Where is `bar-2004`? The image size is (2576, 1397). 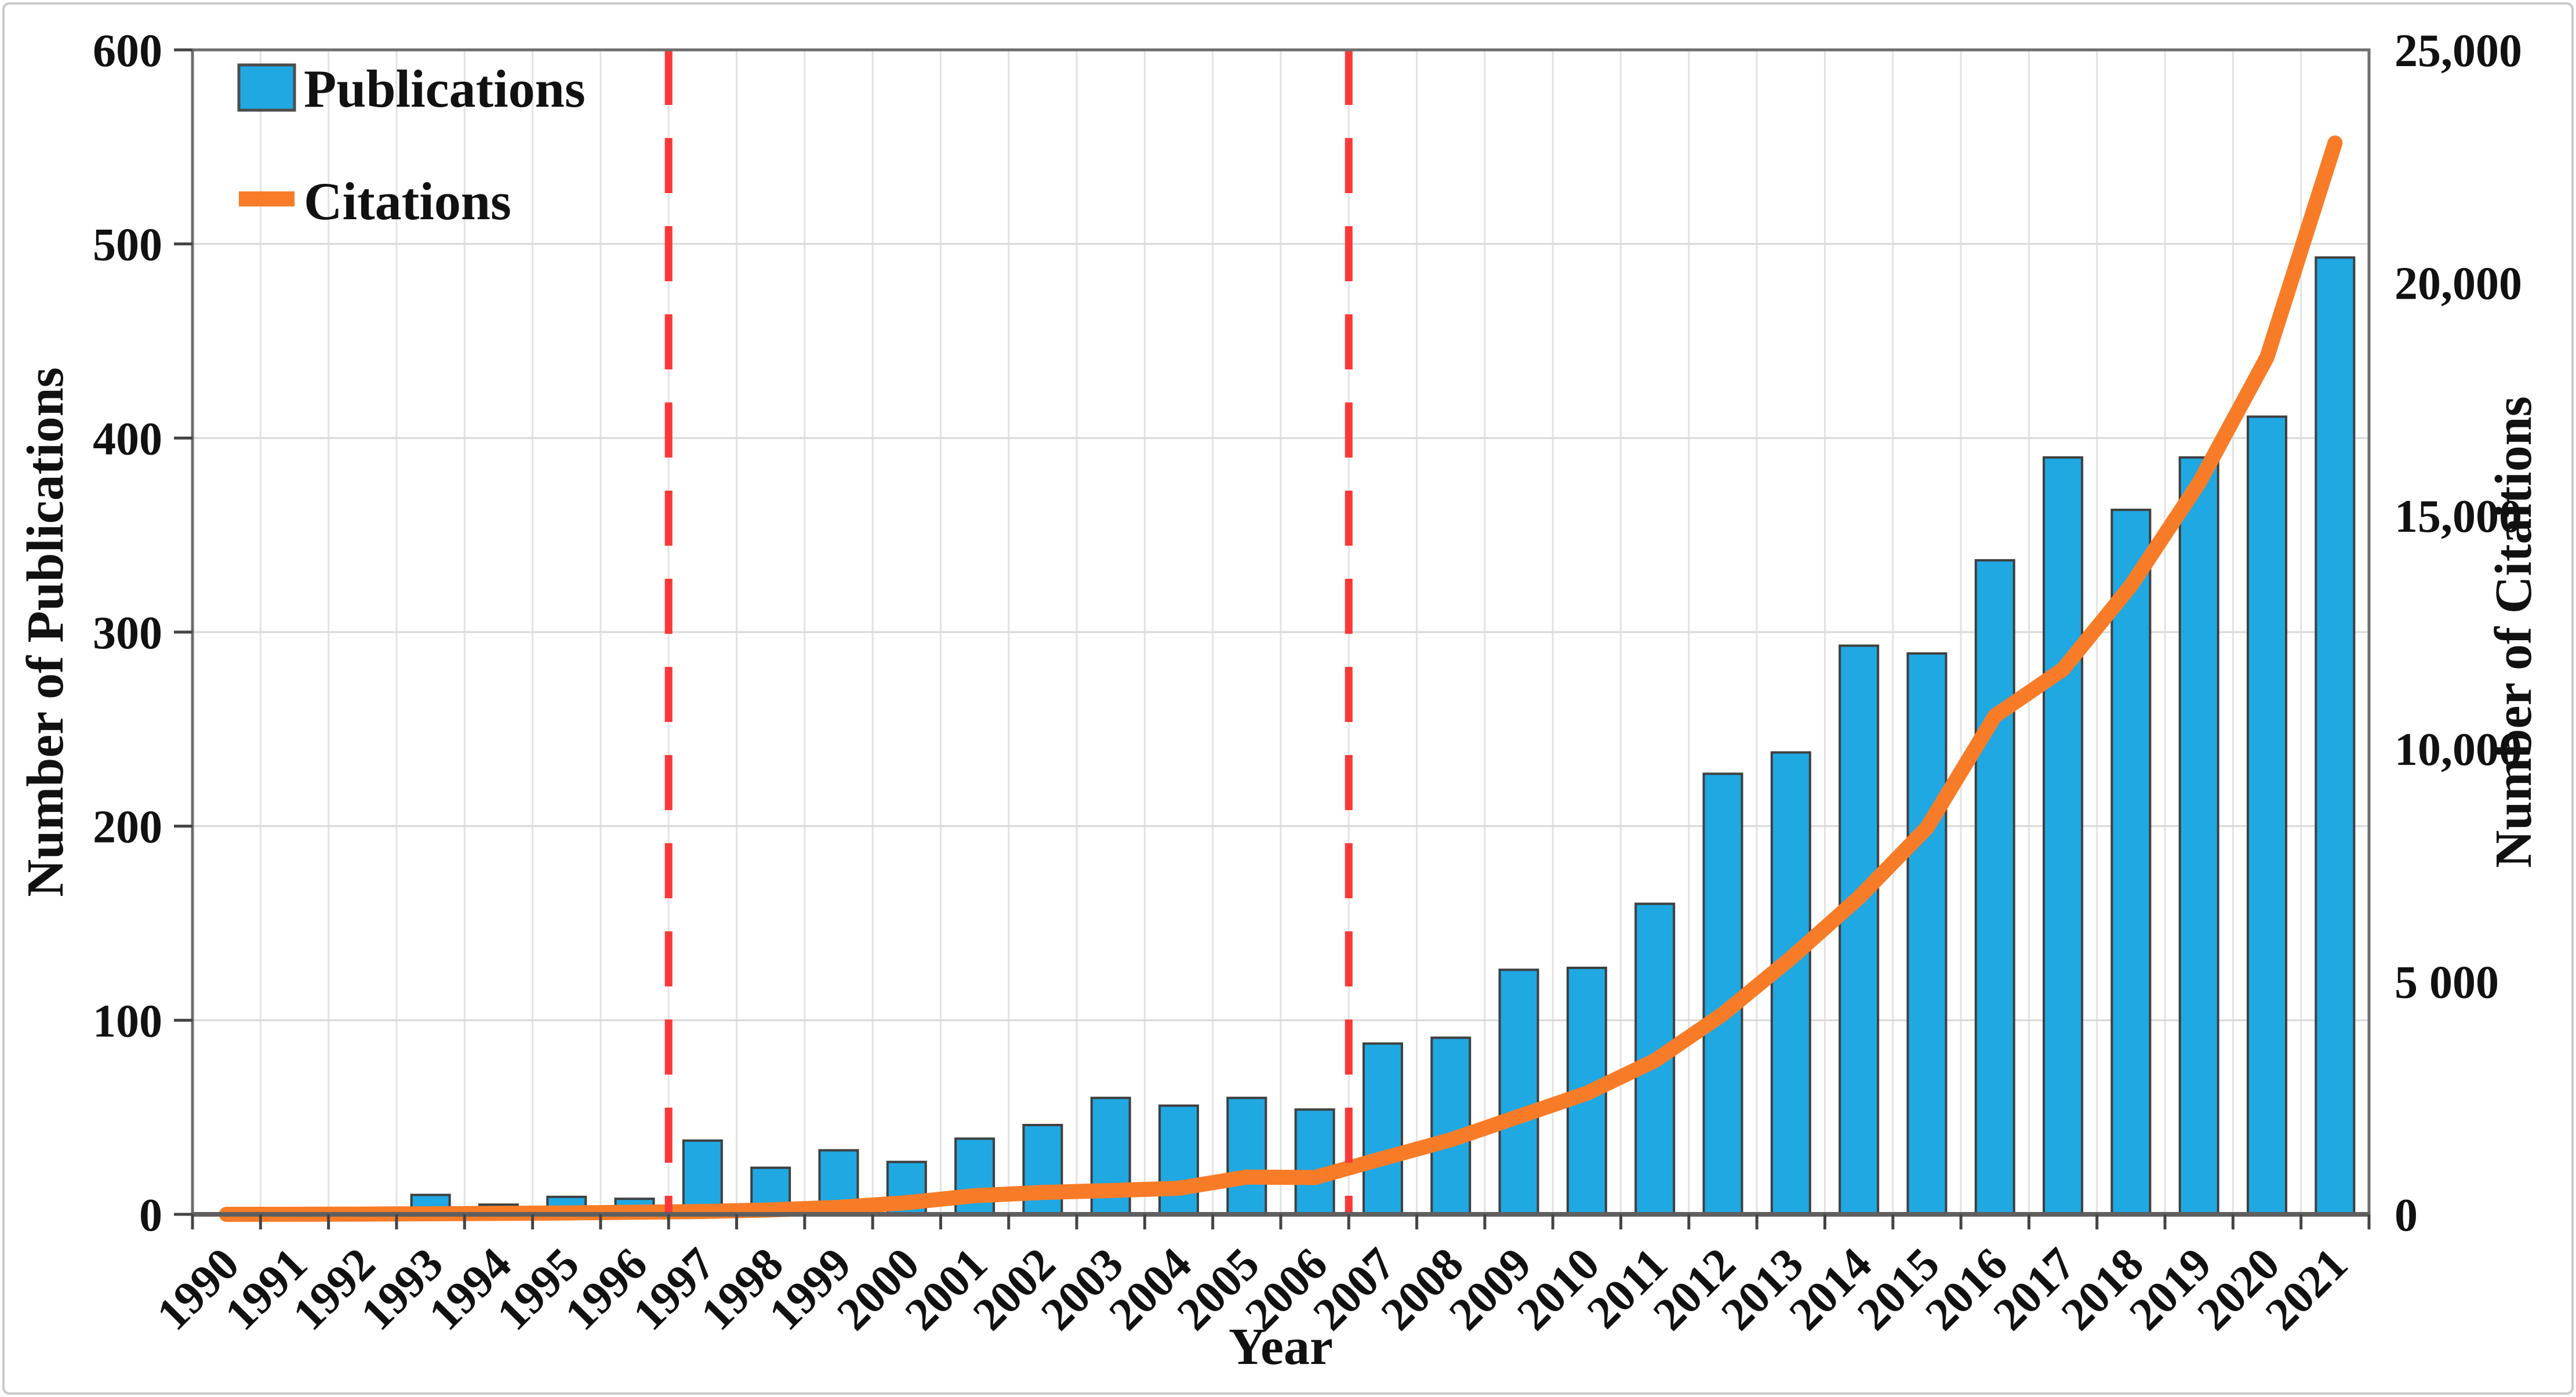 bar-2004 is located at coordinates (1179, 1159).